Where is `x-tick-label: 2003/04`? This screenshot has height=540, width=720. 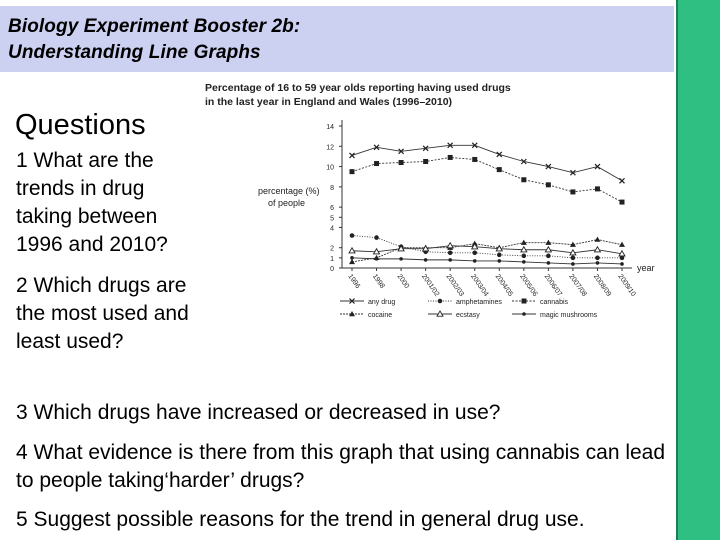 x-tick-label: 2003/04 is located at coordinates (479, 285).